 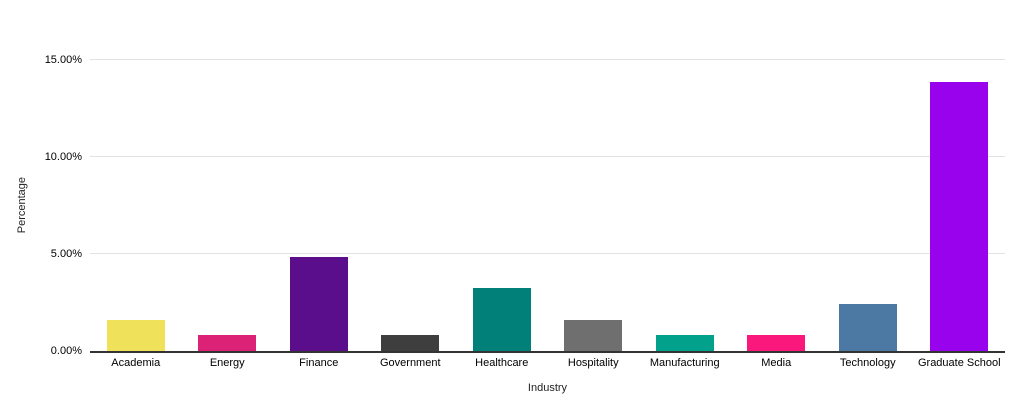 I want to click on x-axis-title: Industry, so click(x=547, y=388).